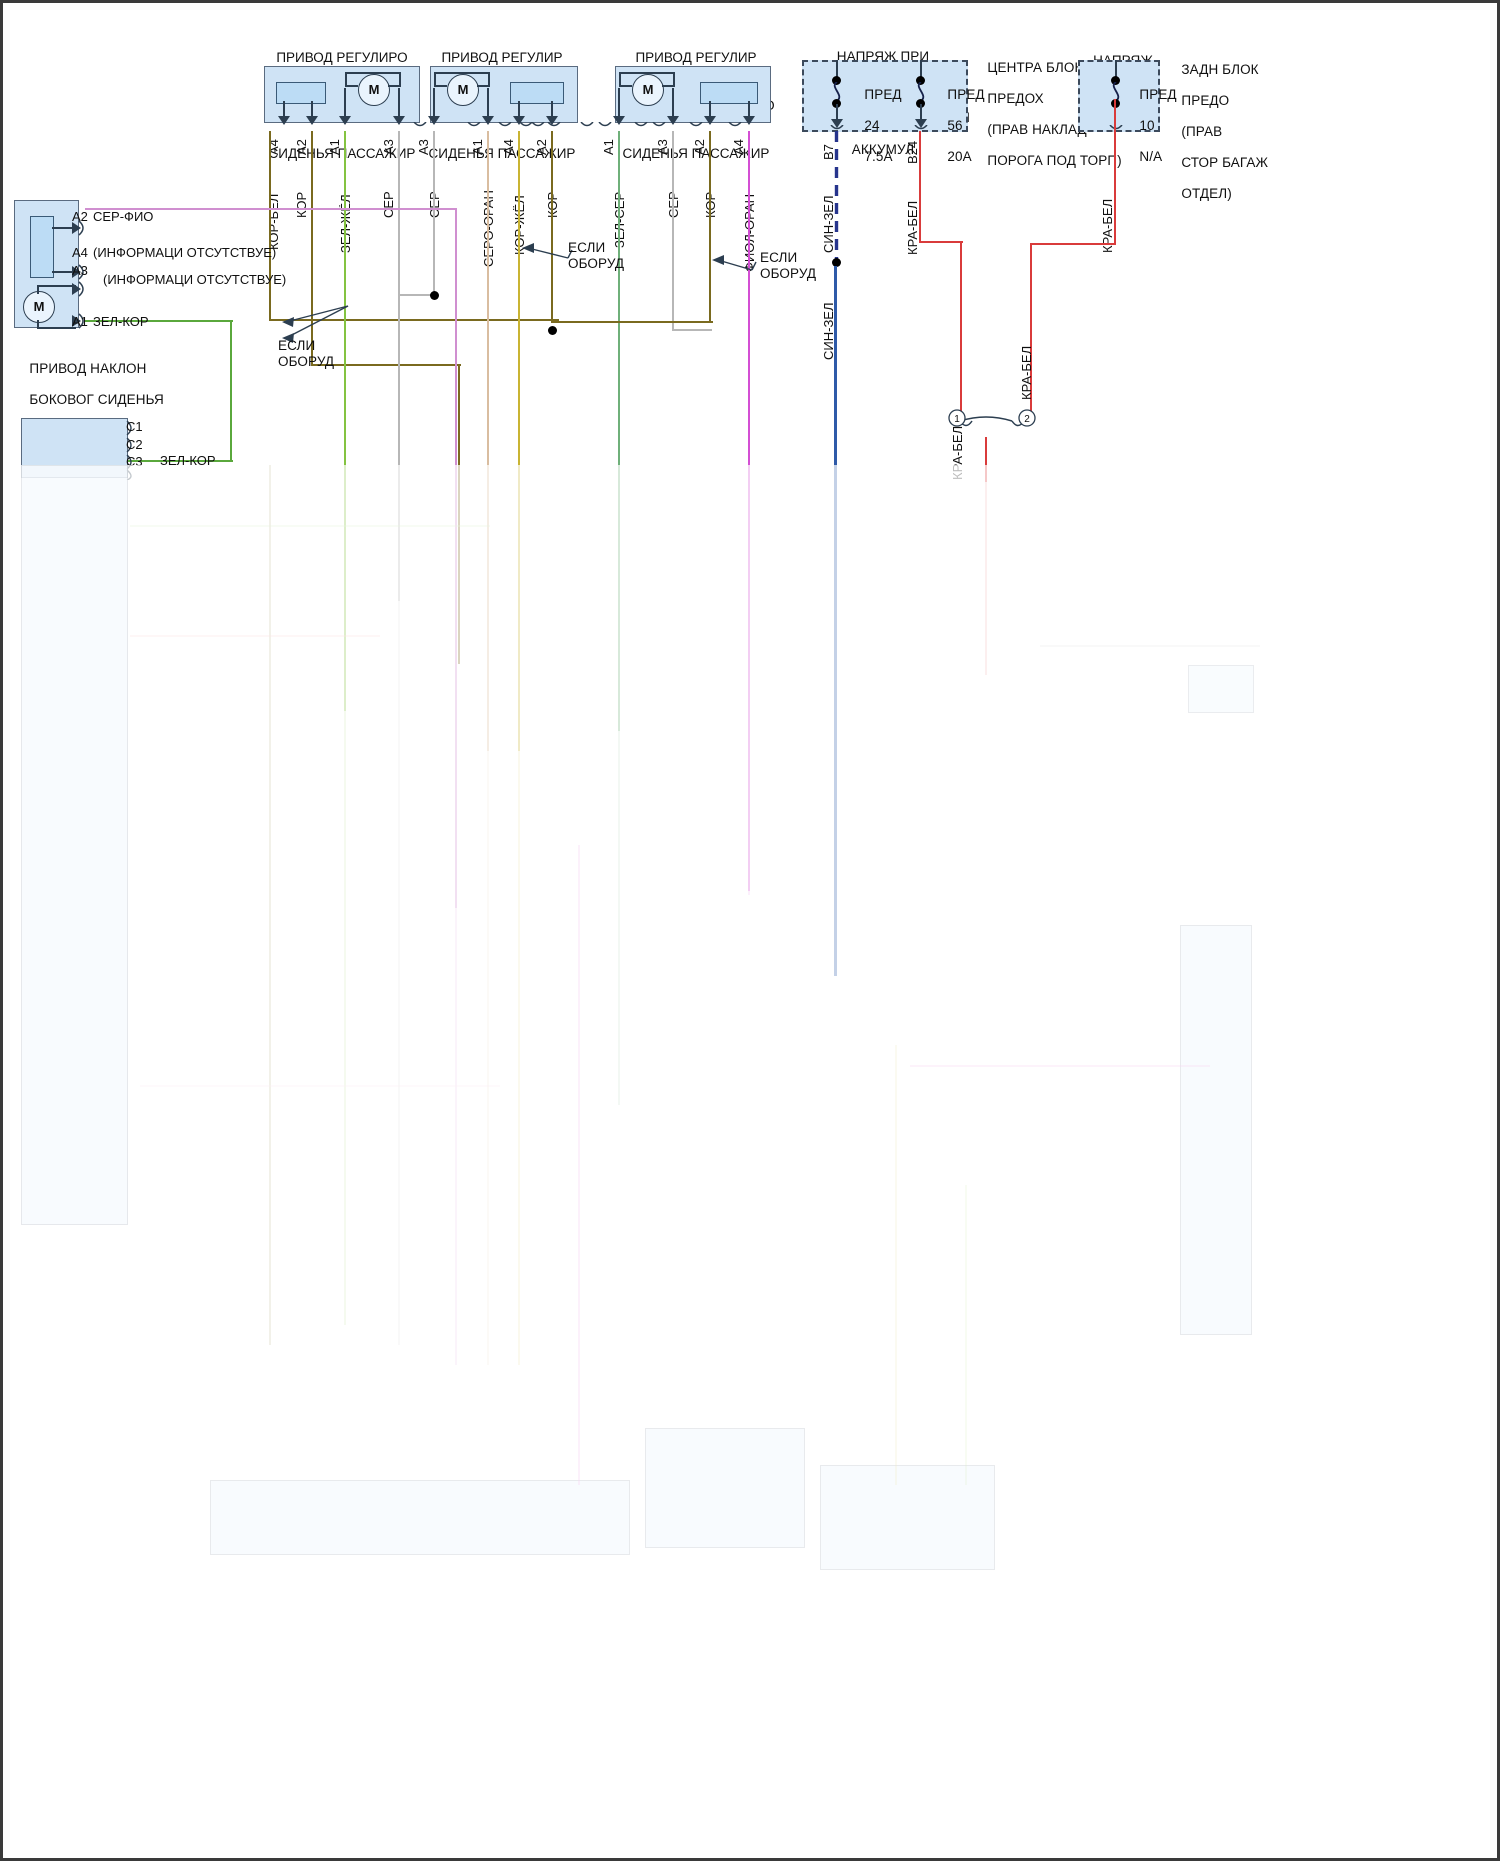  What do you see at coordinates (386, 365) in the screenshot?
I see `wire-kor` at bounding box center [386, 365].